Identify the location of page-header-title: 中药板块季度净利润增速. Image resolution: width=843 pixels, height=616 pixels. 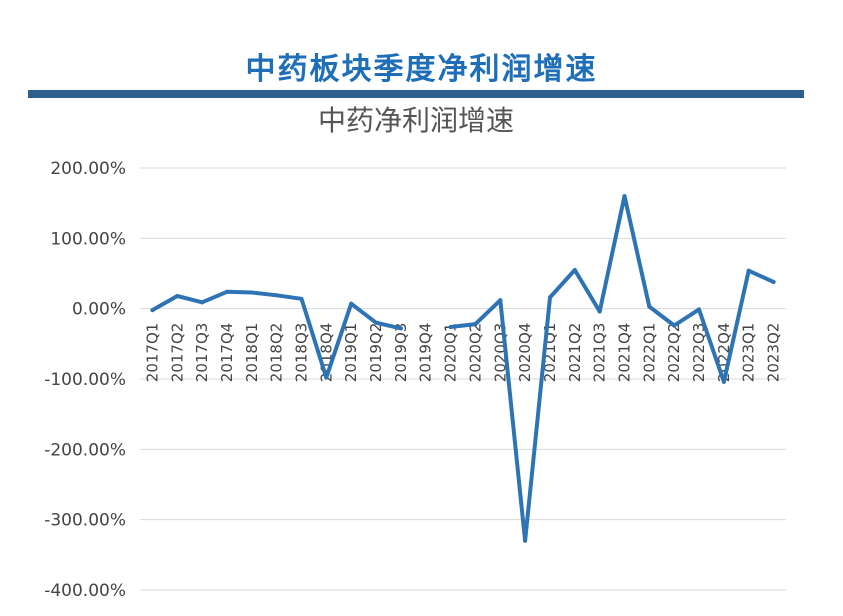
(421, 69).